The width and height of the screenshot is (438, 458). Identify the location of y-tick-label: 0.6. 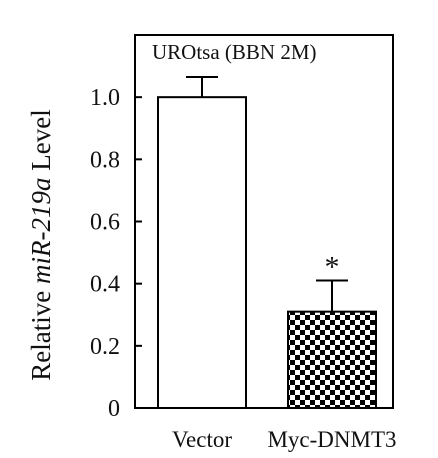
(105, 223).